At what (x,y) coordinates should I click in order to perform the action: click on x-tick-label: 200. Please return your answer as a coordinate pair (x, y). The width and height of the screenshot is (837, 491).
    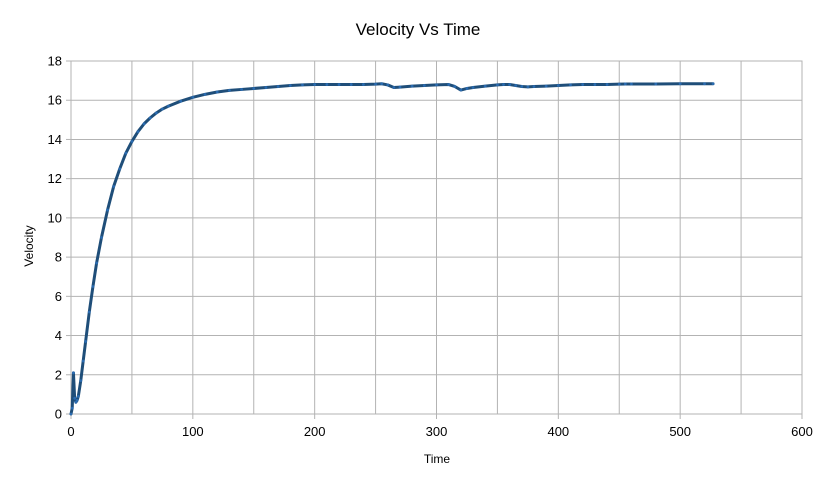
    Looking at the image, I should click on (315, 431).